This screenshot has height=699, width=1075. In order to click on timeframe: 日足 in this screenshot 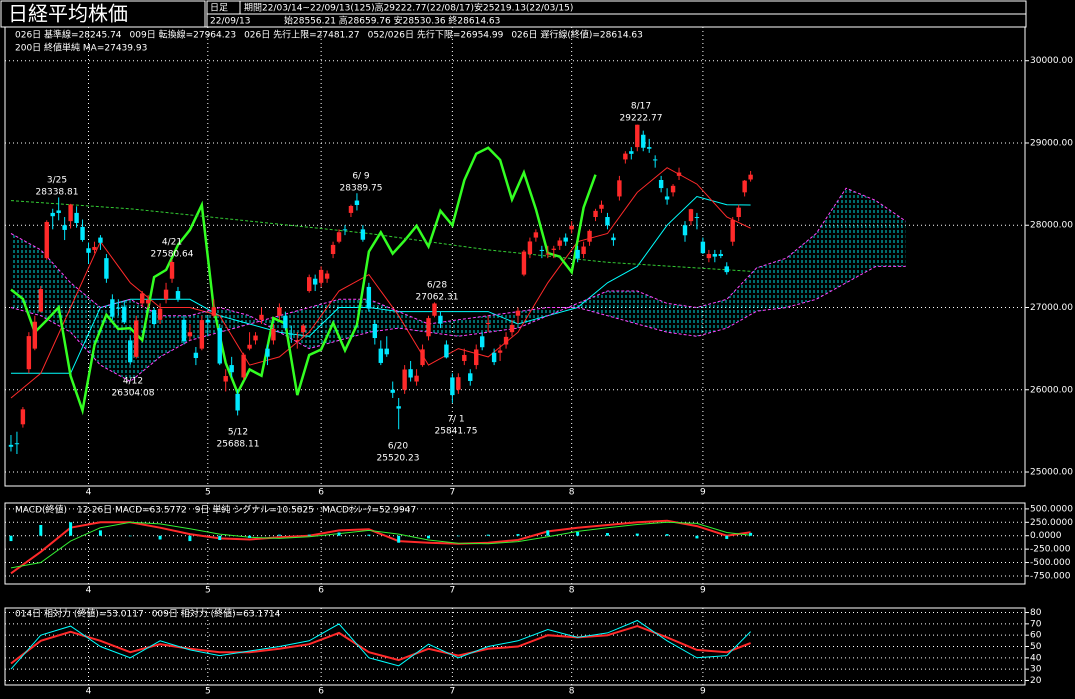, I will do `click(219, 8)`.